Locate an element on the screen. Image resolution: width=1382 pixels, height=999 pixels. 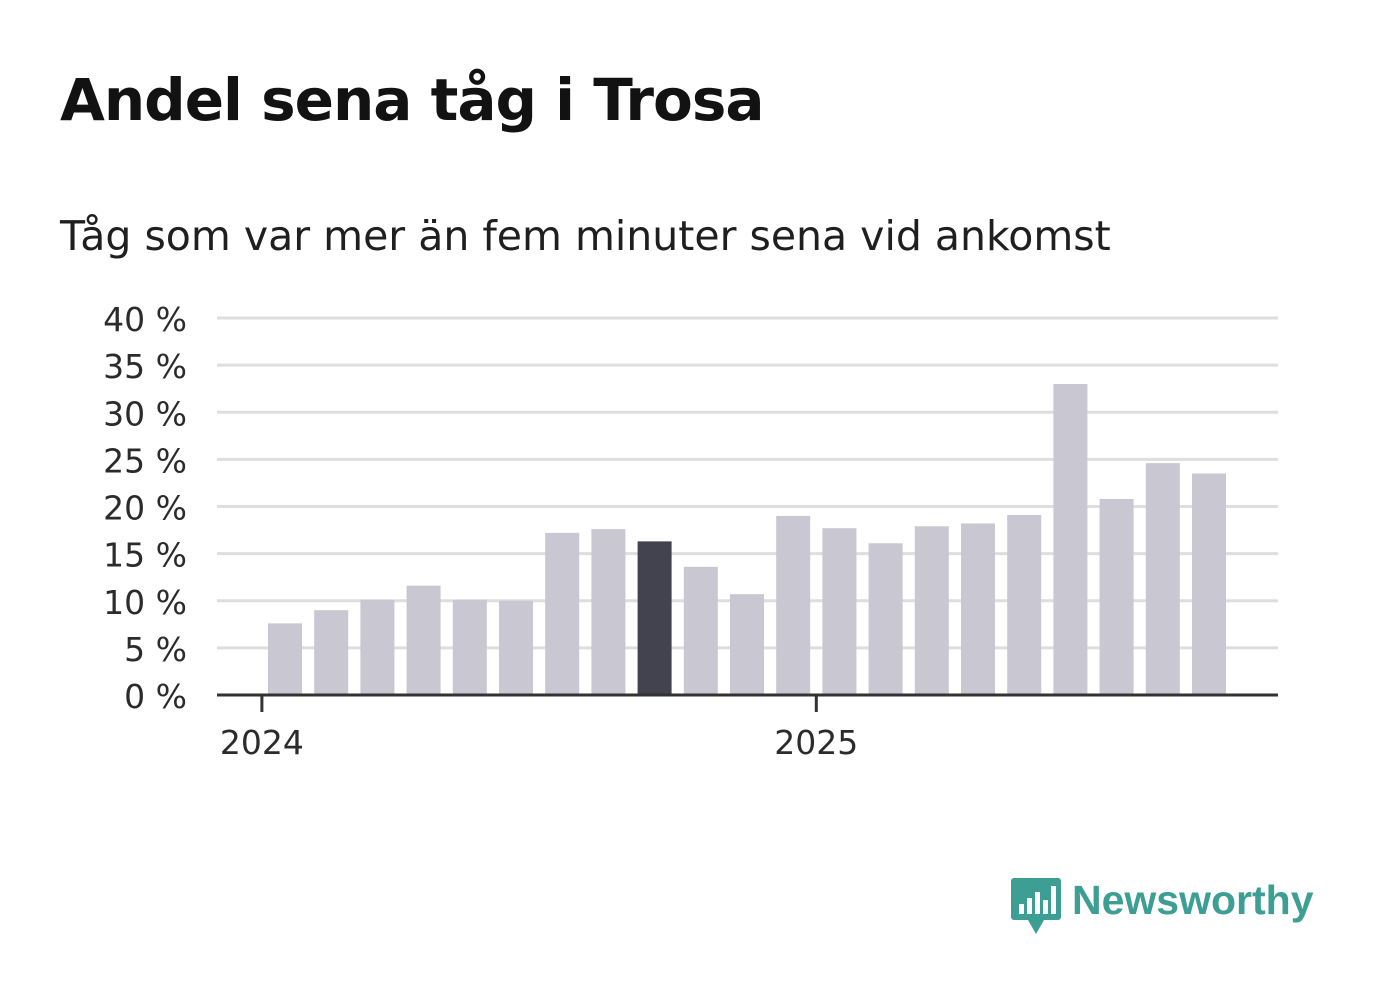
newsworthy-bar-chart-speech-icon is located at coordinates (1036, 908).